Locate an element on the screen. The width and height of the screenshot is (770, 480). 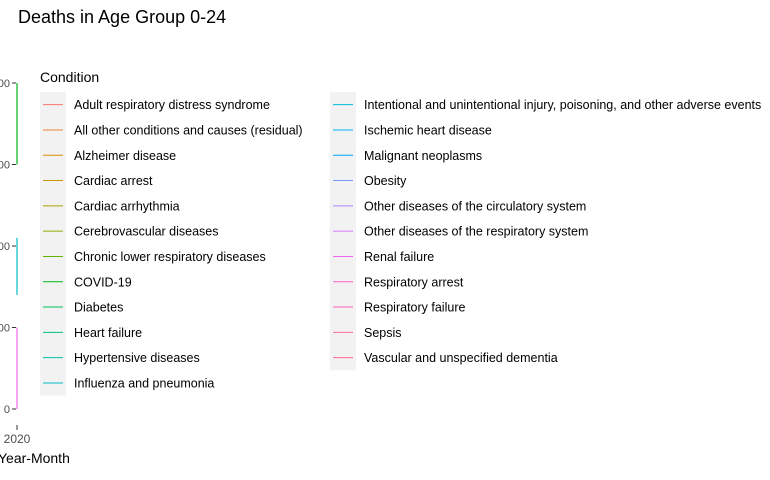
legend-item: Vascular and unspecified dementia is located at coordinates (444, 358).